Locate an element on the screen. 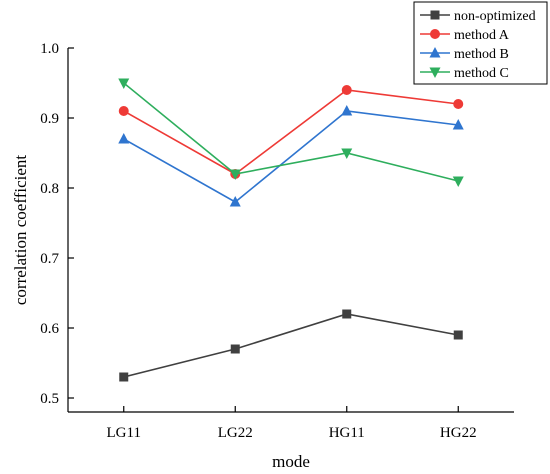 The width and height of the screenshot is (550, 474). legend-item: method C is located at coordinates (464, 73).